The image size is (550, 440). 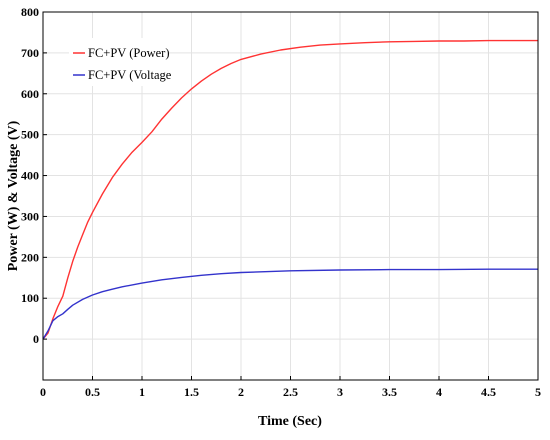 What do you see at coordinates (191, 392) in the screenshot?
I see `x-tick-label: 1.5` at bounding box center [191, 392].